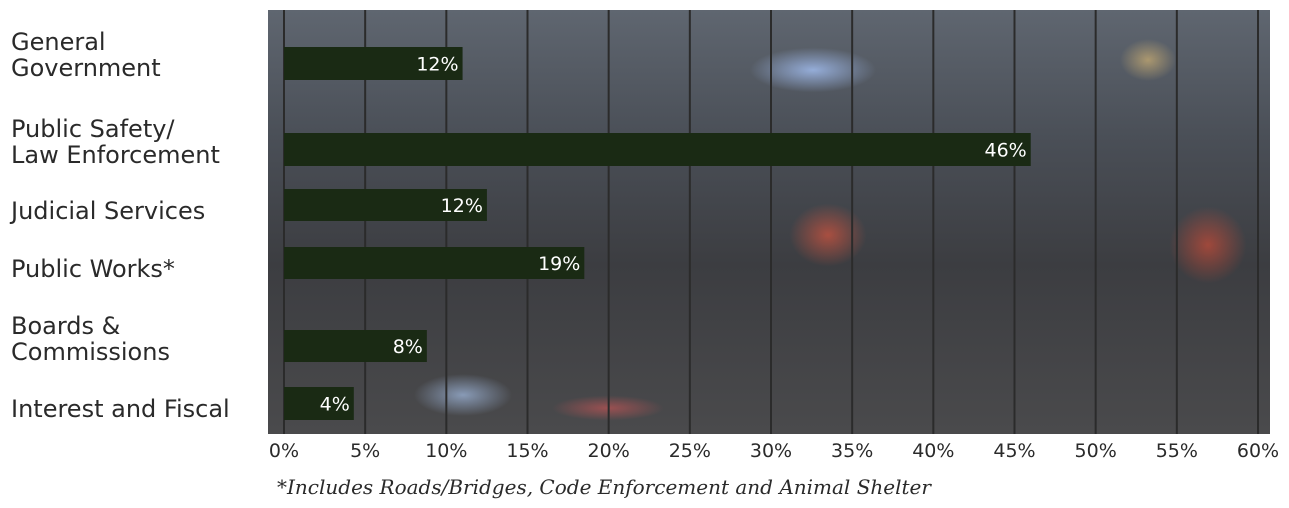 Image resolution: width=1289 pixels, height=508 pixels. Describe the element at coordinates (689, 451) in the screenshot. I see `x-tick-label: 25%` at that location.